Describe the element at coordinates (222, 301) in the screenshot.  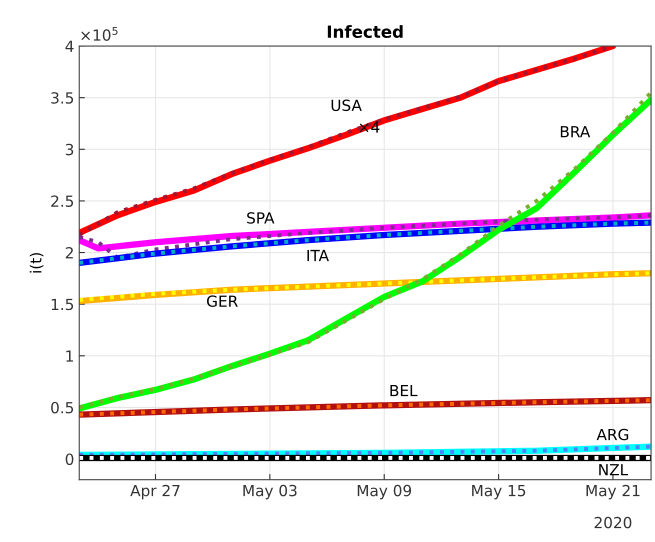
I see `series-label: GER` at that location.